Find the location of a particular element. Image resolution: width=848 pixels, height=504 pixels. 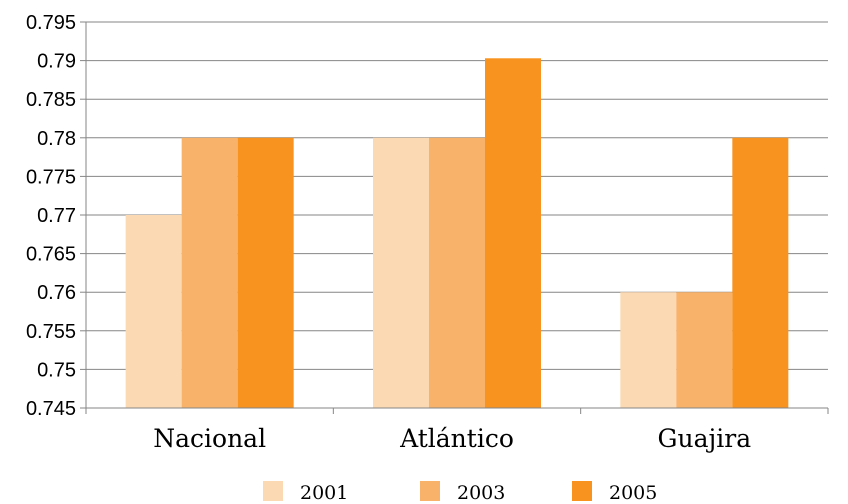

legend: 2001 2003 2005 is located at coordinates (460, 492).